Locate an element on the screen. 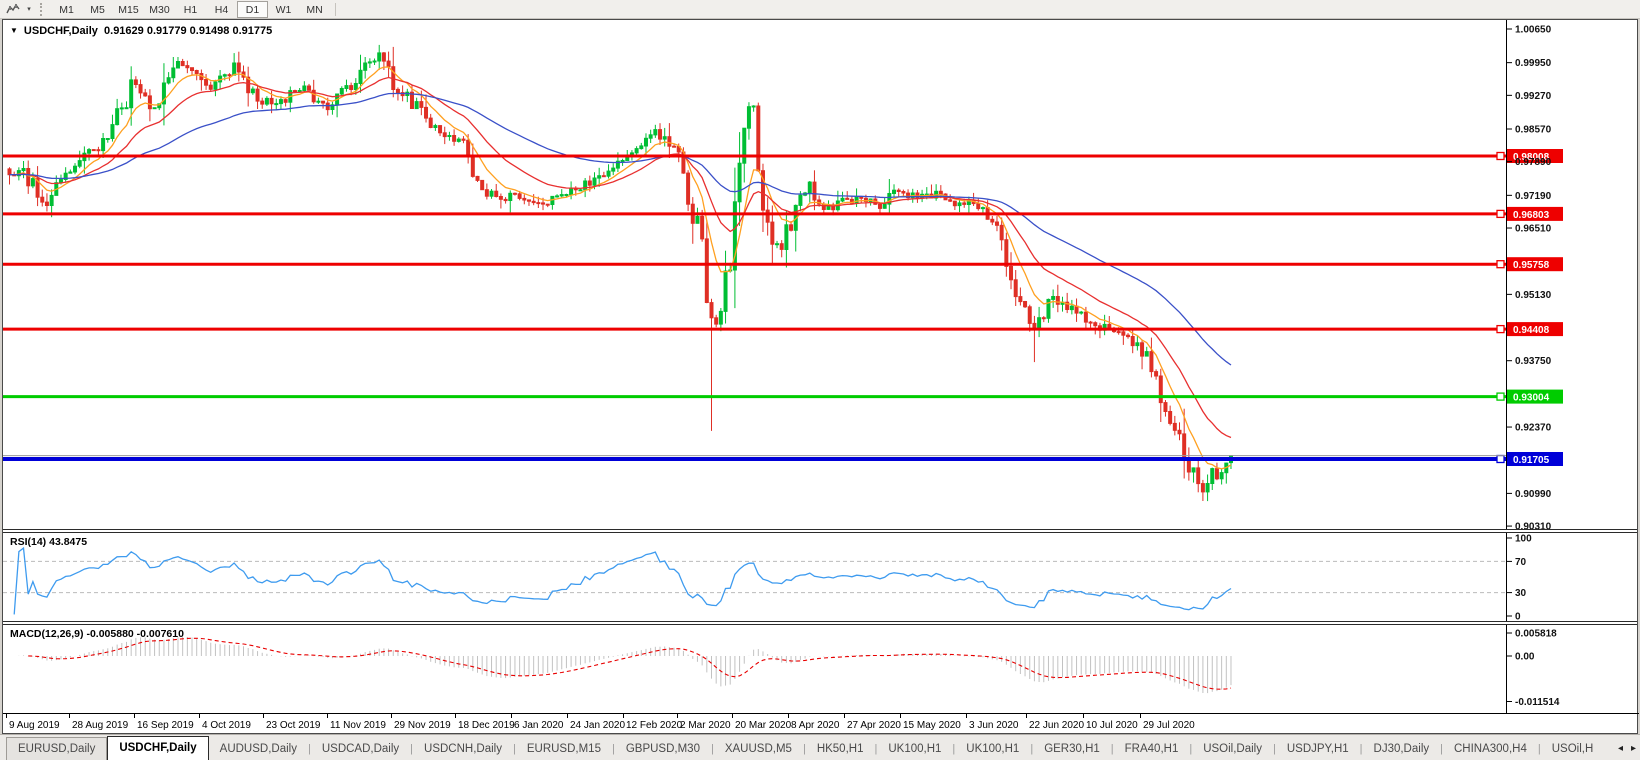 The image size is (1640, 760). timeframe-button-m30: M30 is located at coordinates (159, 9).